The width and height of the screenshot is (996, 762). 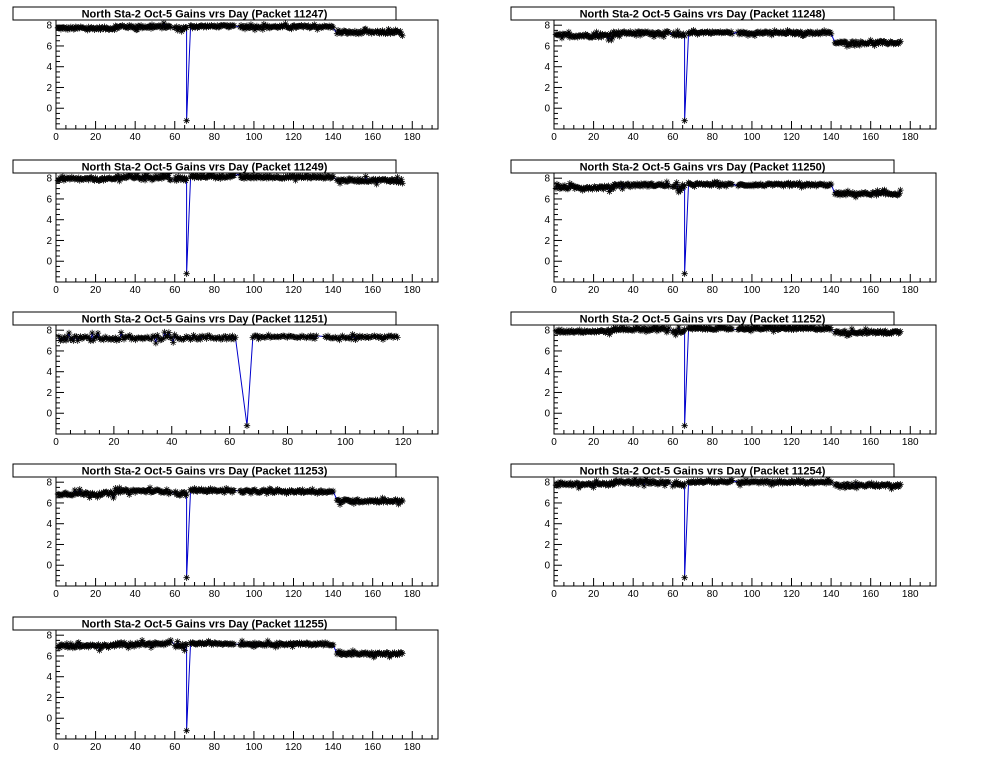 What do you see at coordinates (831, 594) in the screenshot?
I see `x-tick-label: 140` at bounding box center [831, 594].